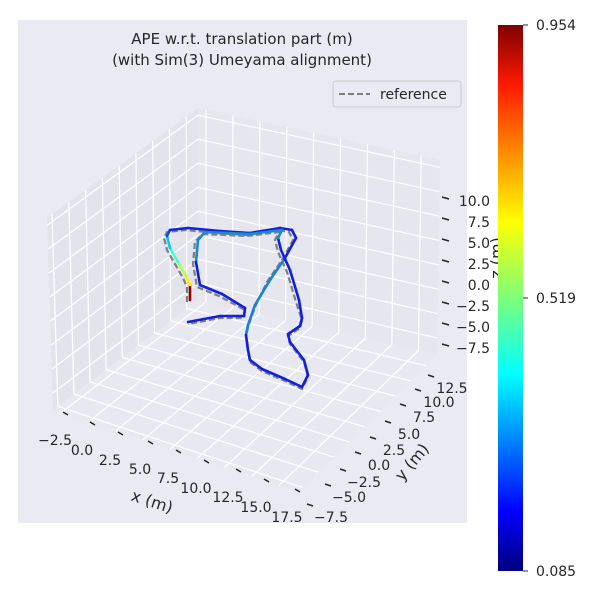 The width and height of the screenshot is (600, 600). What do you see at coordinates (242, 60) in the screenshot?
I see `chart-subtitle: (with Sim(3) Umeyama alignment)` at bounding box center [242, 60].